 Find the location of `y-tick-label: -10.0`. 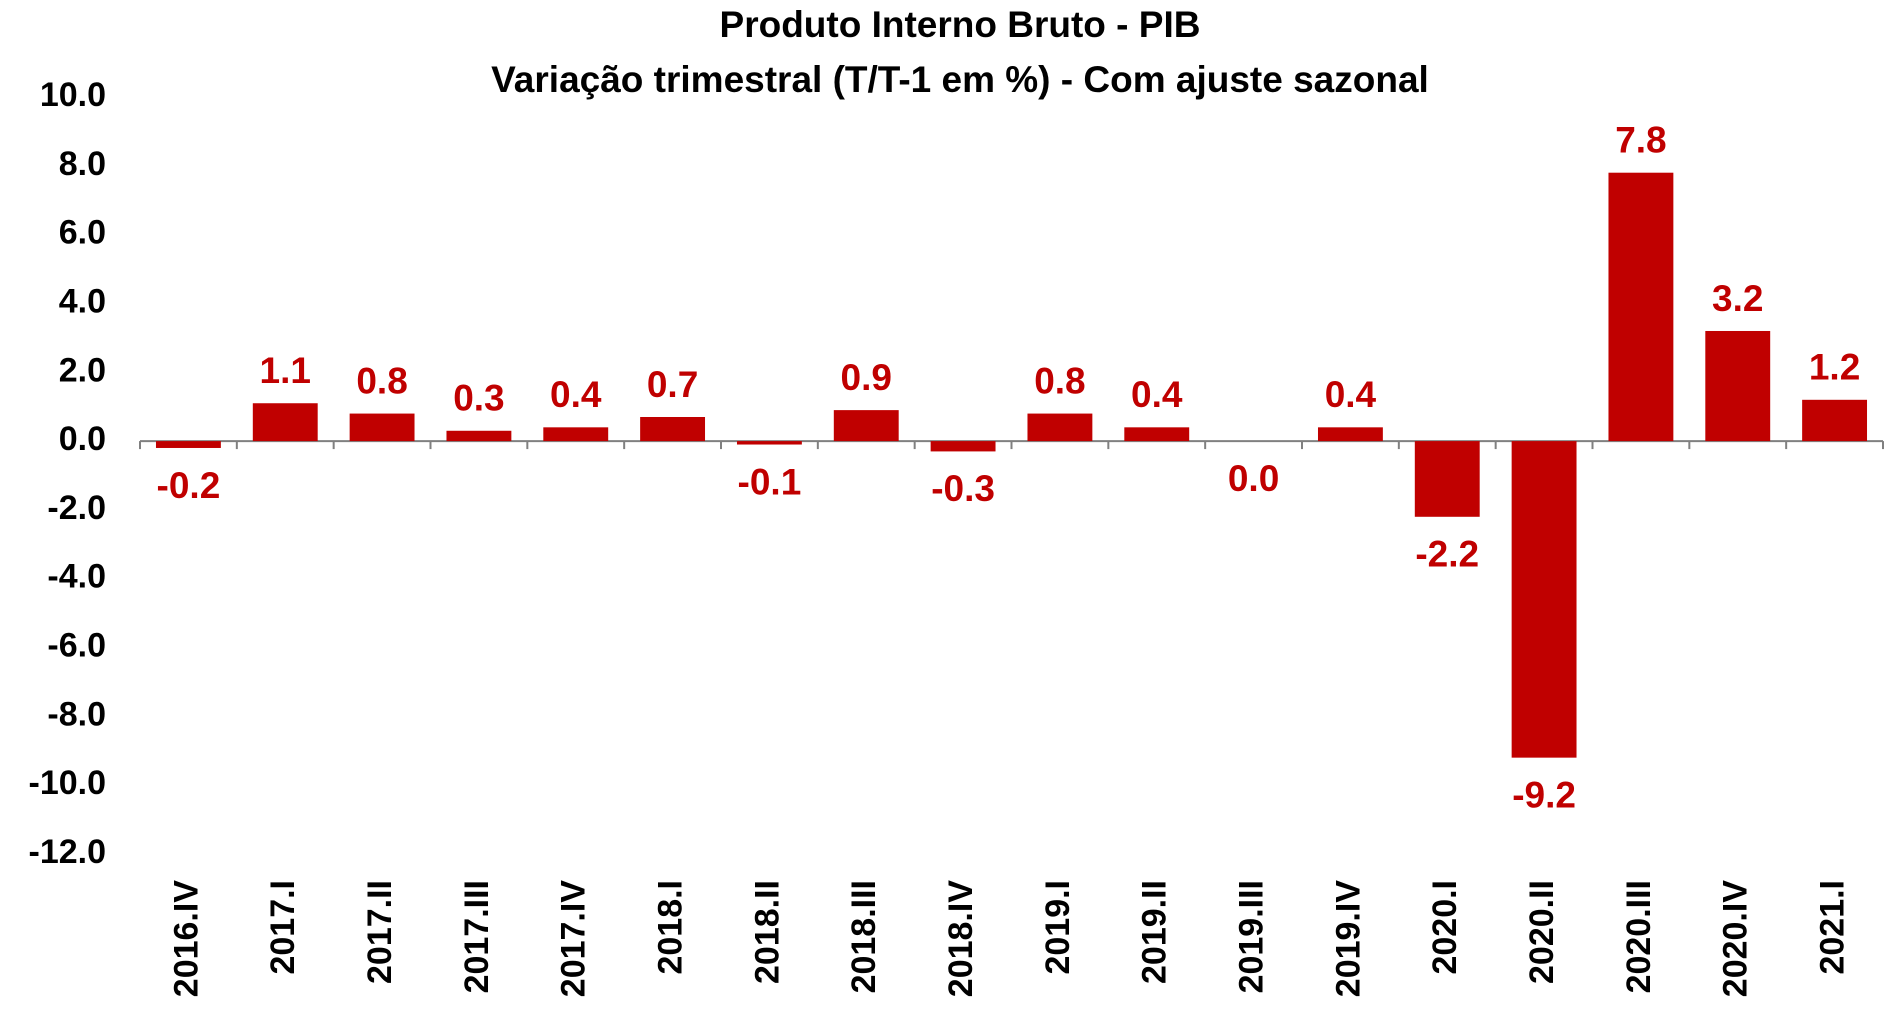

y-tick-label: -10.0 is located at coordinates (68, 783).